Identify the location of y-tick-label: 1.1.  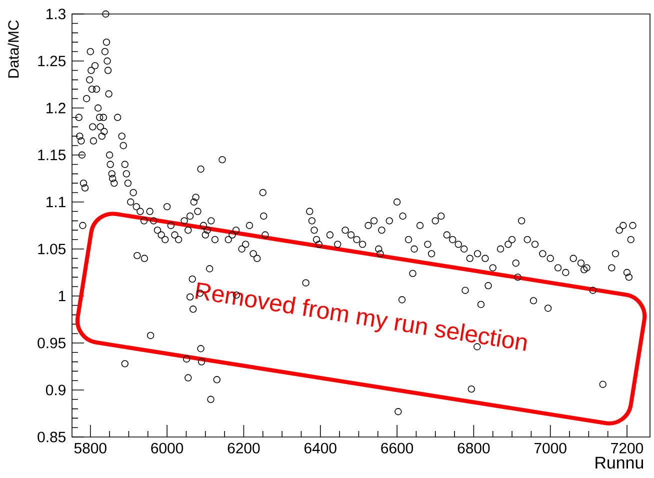
(56, 202).